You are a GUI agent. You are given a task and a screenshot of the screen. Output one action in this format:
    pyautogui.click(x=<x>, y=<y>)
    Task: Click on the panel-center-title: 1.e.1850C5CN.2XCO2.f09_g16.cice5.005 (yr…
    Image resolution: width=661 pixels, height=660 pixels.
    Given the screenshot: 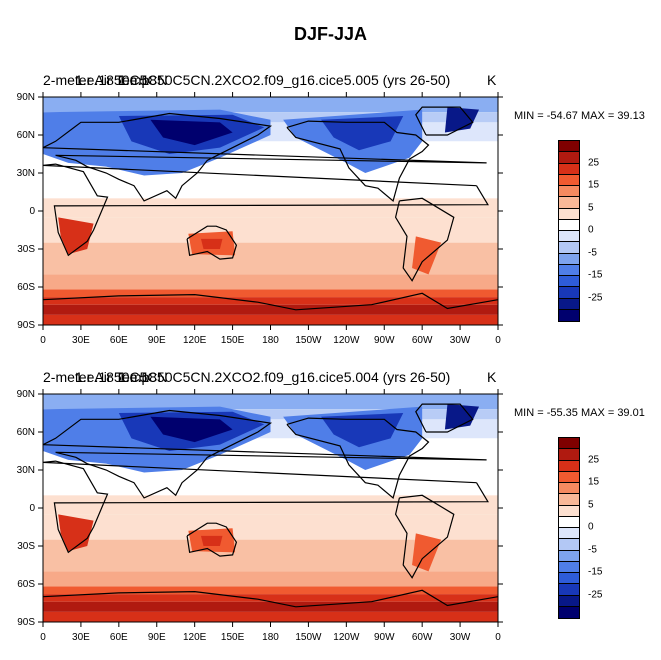 What is the action you would take?
    pyautogui.click(x=284, y=80)
    